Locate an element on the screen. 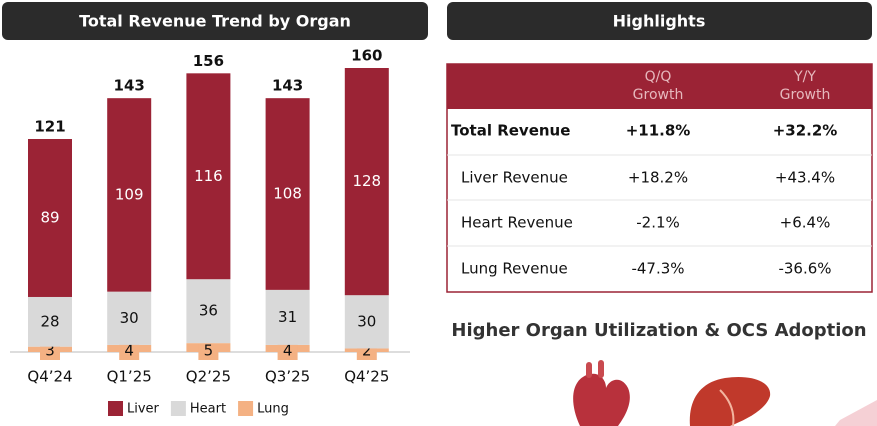 Image resolution: width=877 pixels, height=426 pixels. row-label: Heart Revenue is located at coordinates (517, 223).